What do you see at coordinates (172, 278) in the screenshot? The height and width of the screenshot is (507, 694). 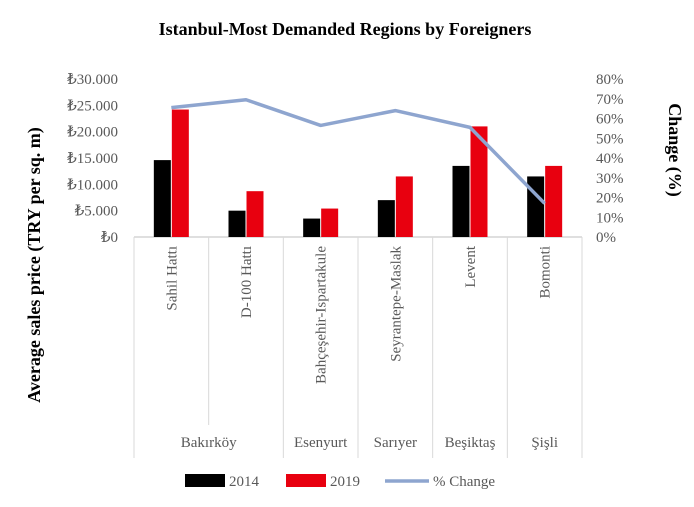 I see `category-label: Sahil Hattı` at bounding box center [172, 278].